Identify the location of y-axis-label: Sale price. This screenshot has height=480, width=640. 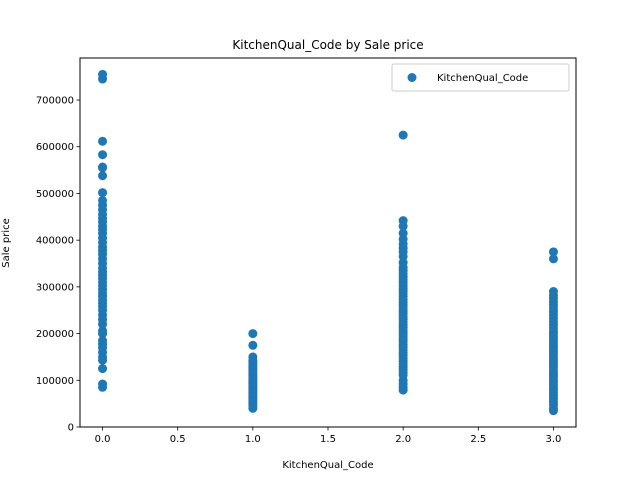
(6, 242).